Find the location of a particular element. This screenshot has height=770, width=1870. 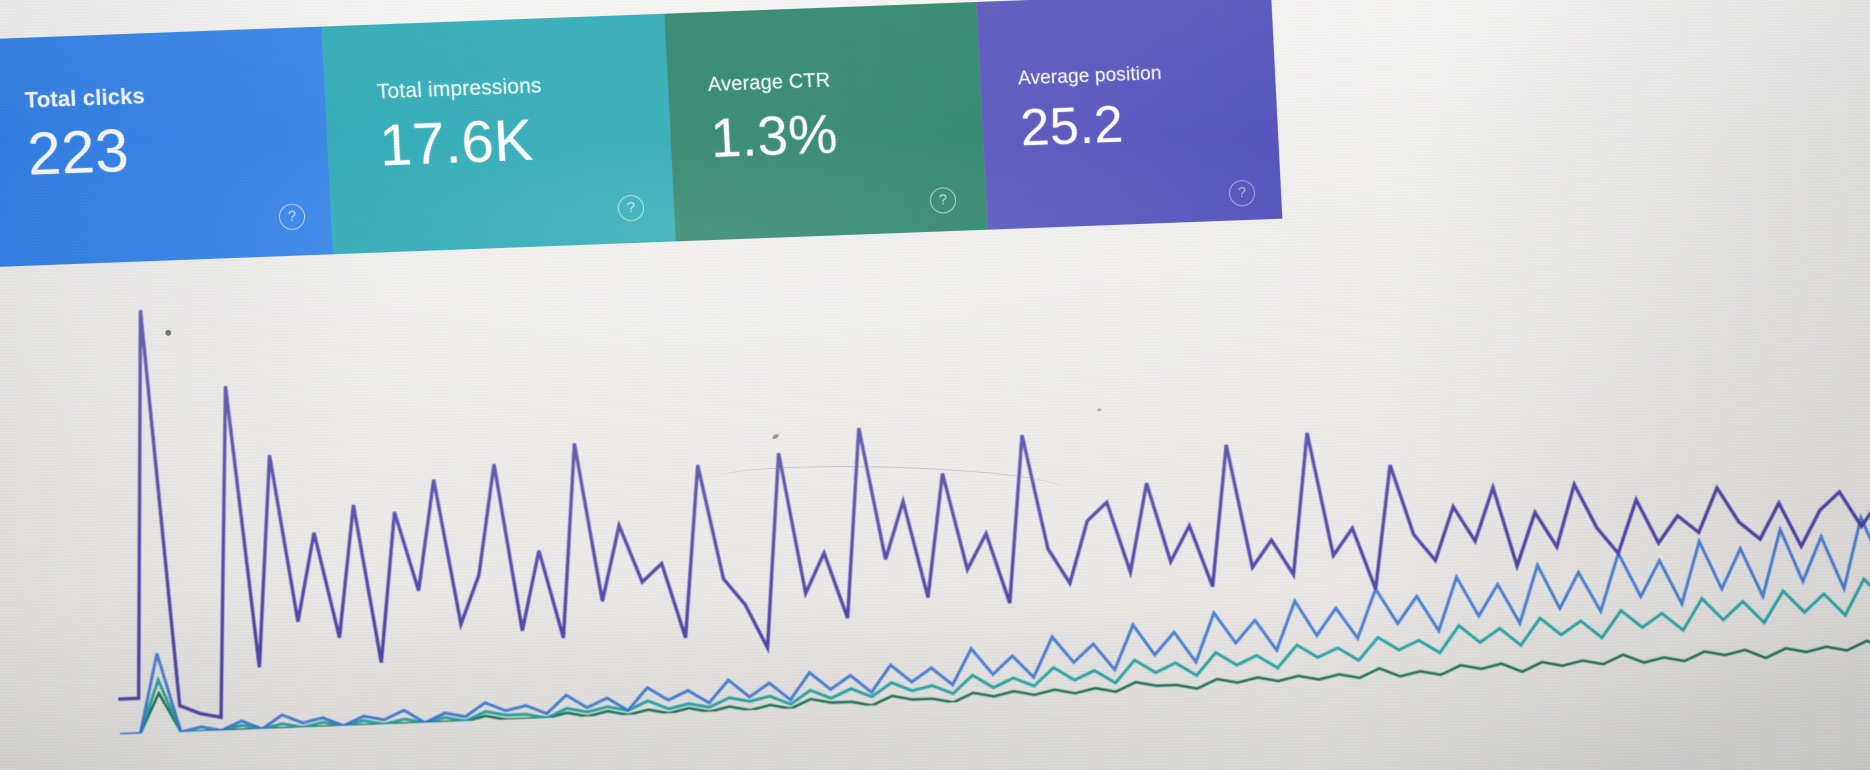

metric-card-label: Total impressions is located at coordinates (459, 89).